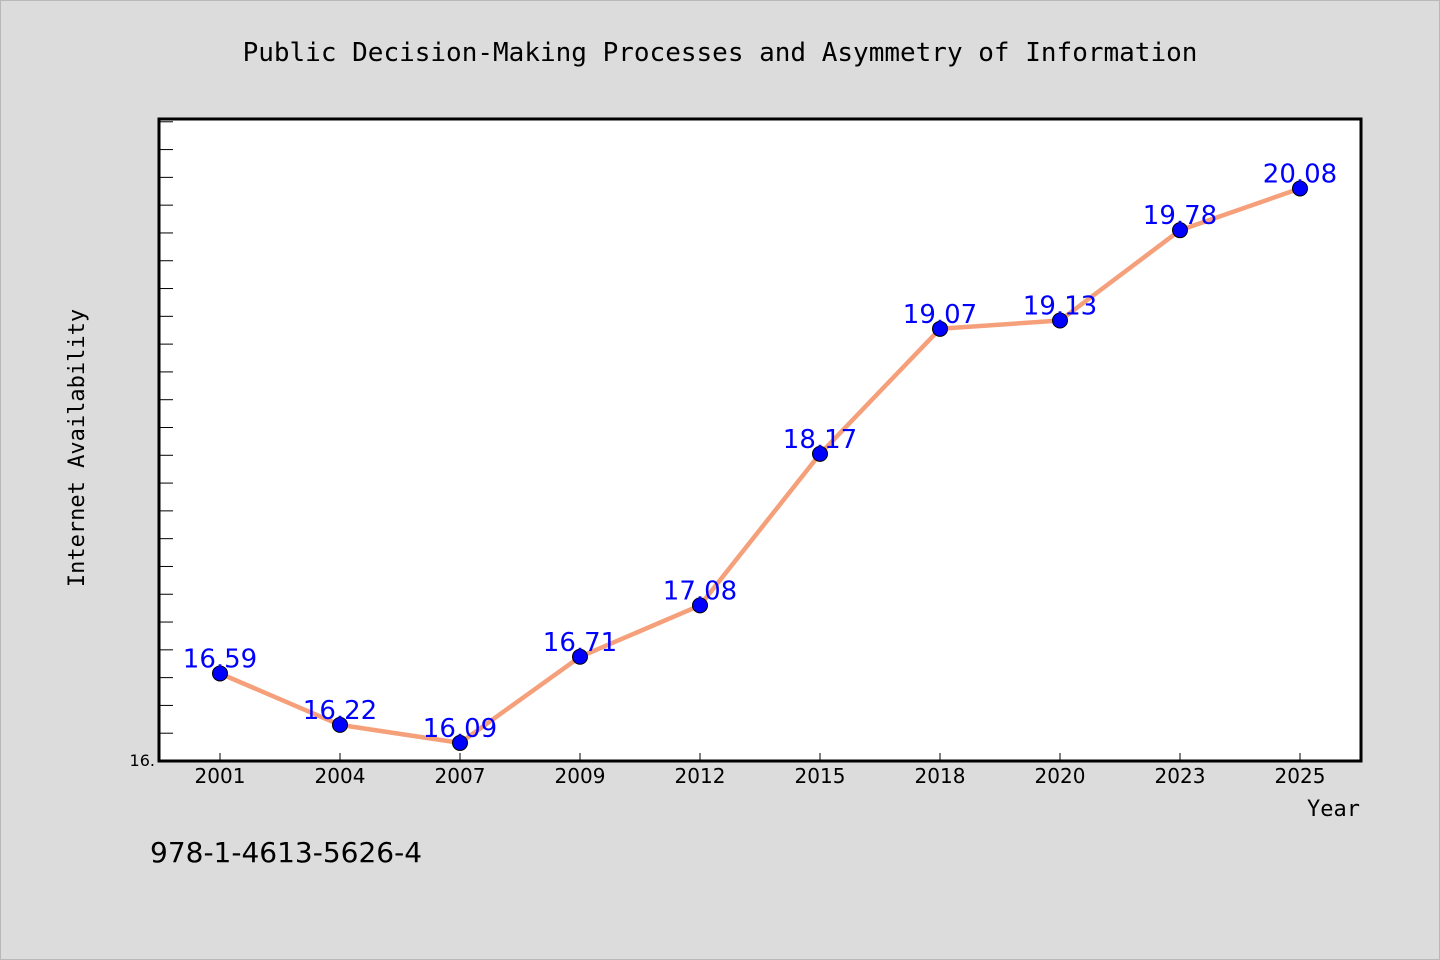 This screenshot has height=960, width=1440. Describe the element at coordinates (142, 760) in the screenshot. I see `y-tick-label: 16.` at that location.